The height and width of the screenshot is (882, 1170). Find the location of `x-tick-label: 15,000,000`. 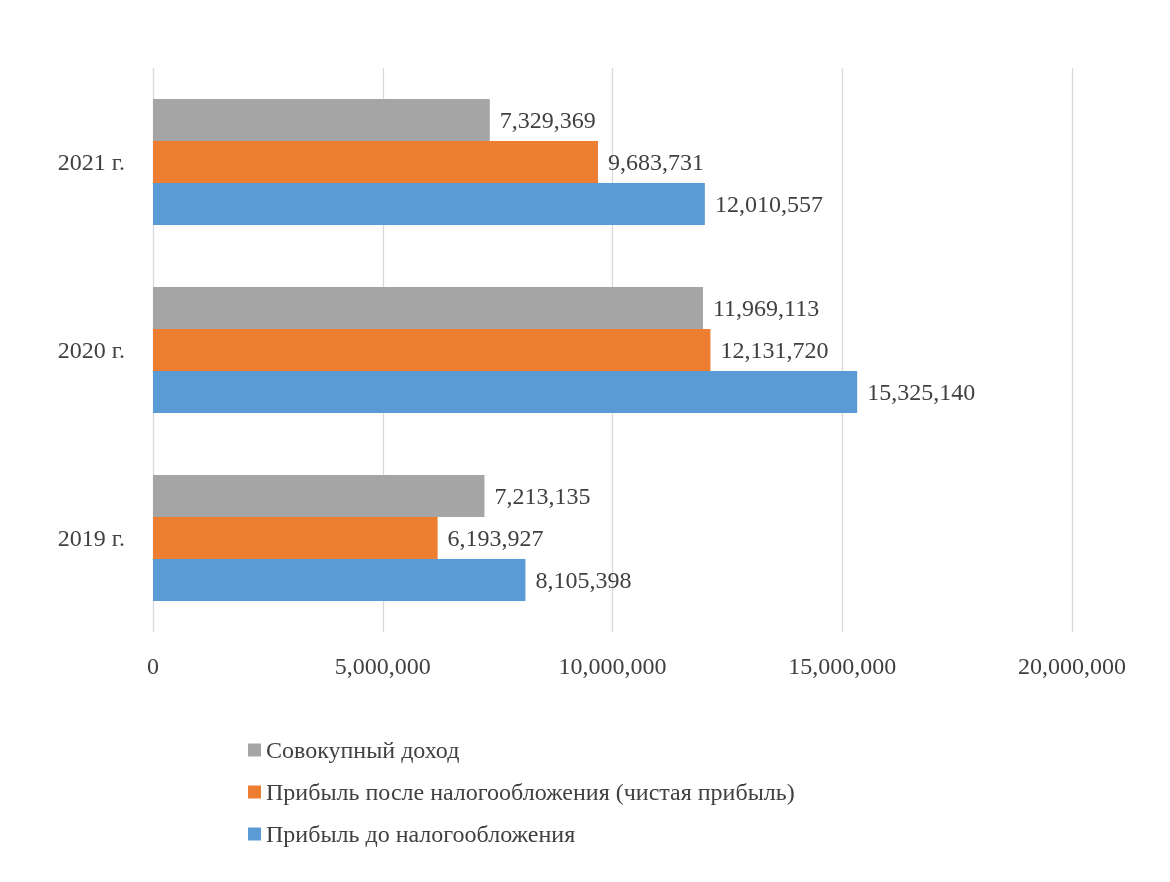

x-tick-label: 15,000,000 is located at coordinates (842, 666).